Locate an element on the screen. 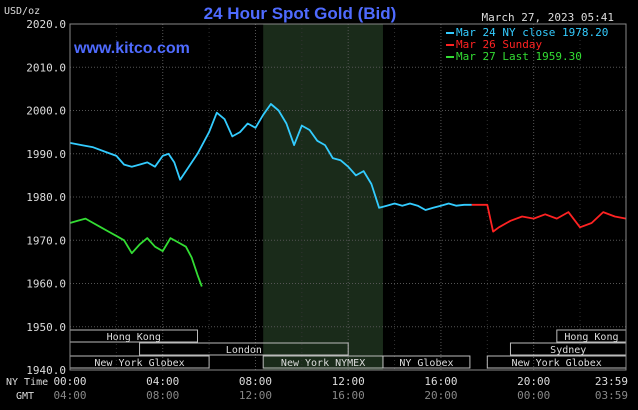  x-tick-label-gmt: 12:00 is located at coordinates (255, 395).